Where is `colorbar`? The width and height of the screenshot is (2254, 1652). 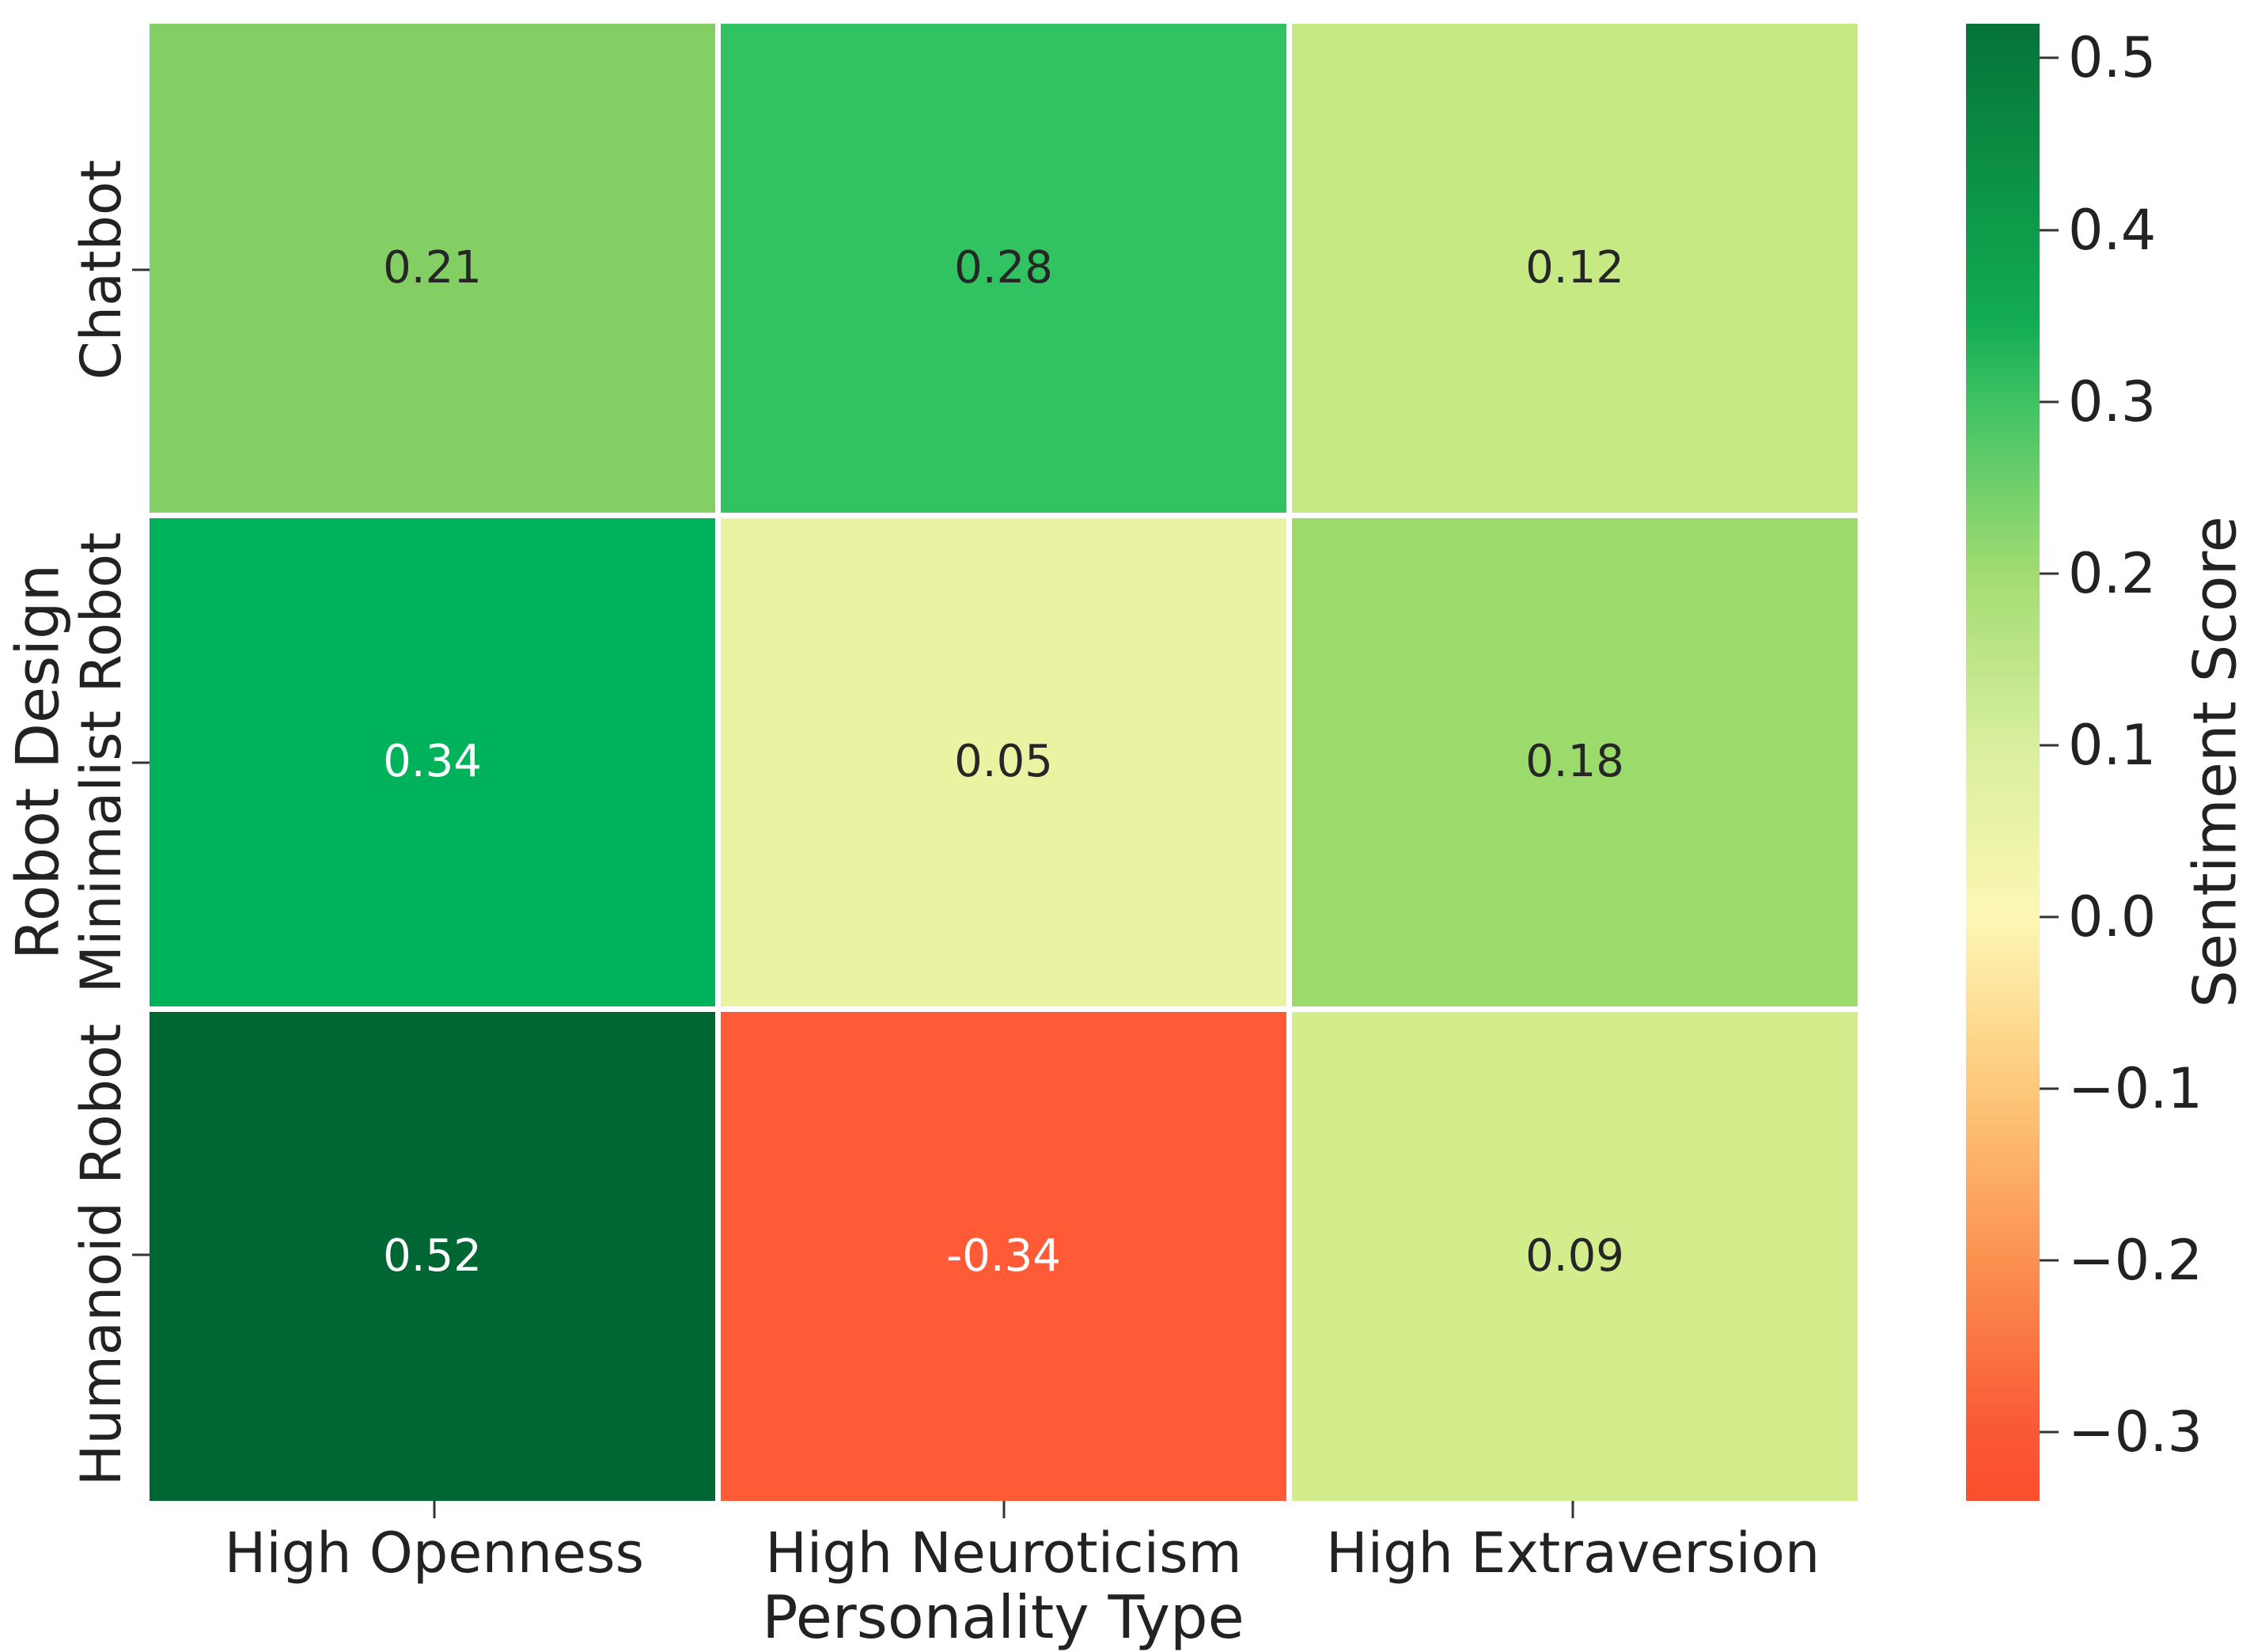
colorbar is located at coordinates (2003, 763).